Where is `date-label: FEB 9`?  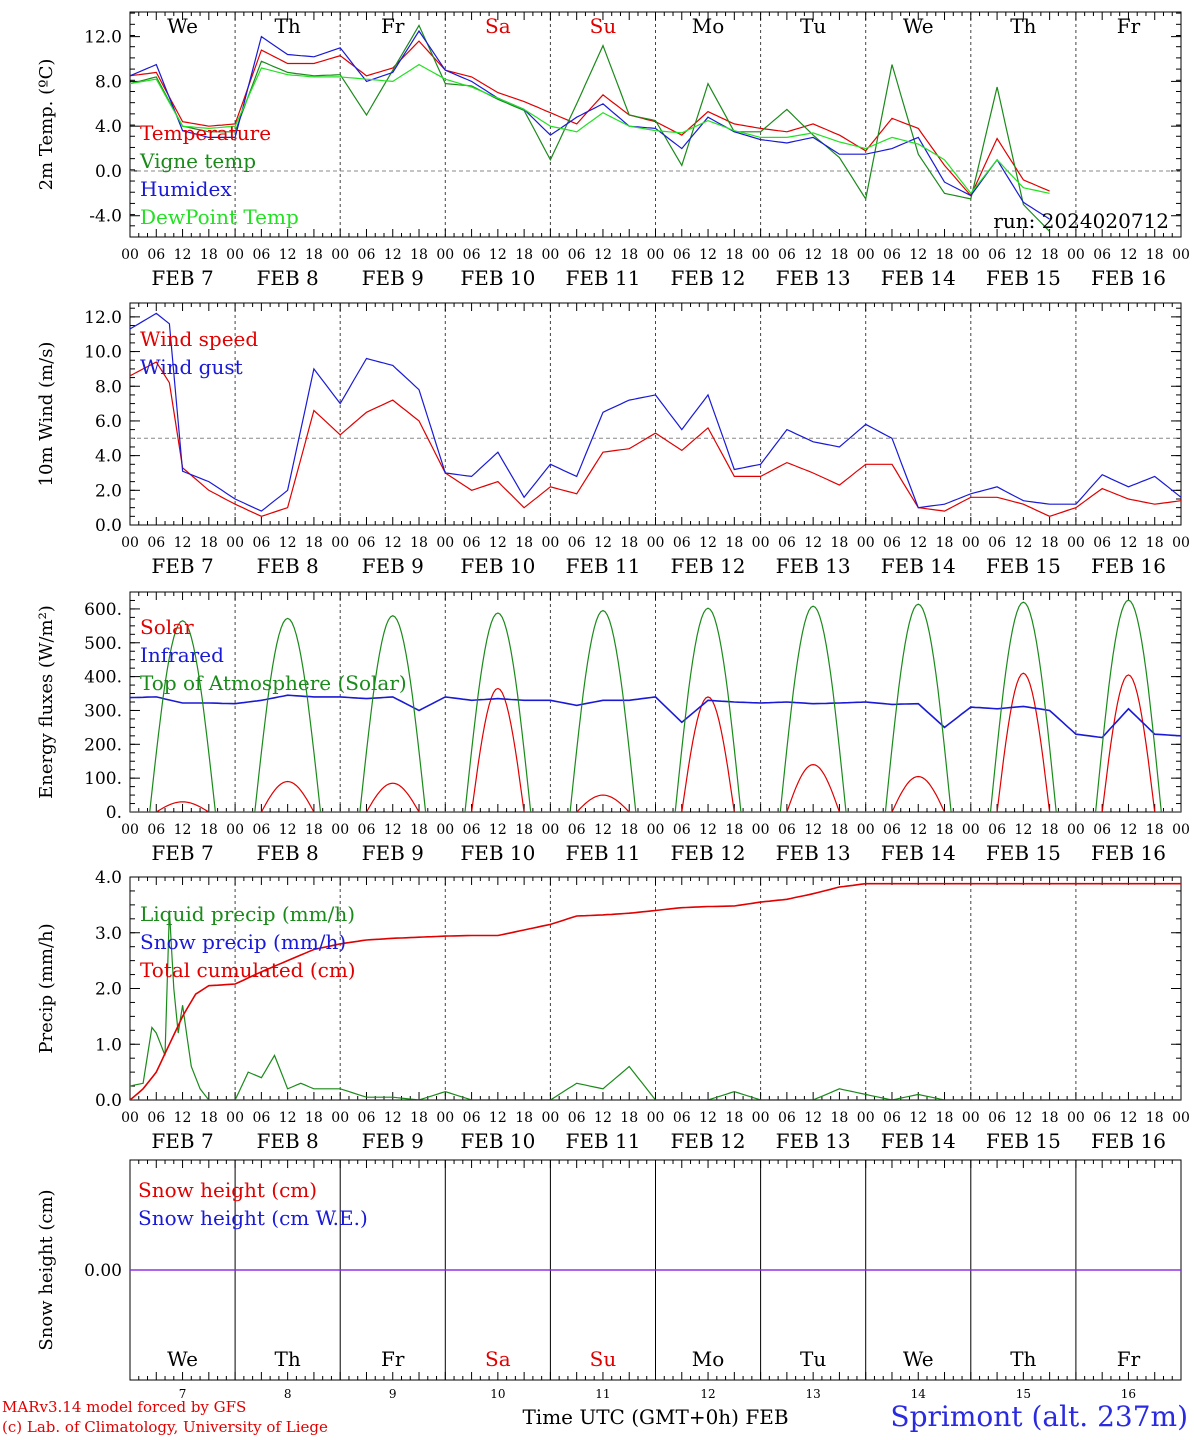
date-label: FEB 9 is located at coordinates (393, 566).